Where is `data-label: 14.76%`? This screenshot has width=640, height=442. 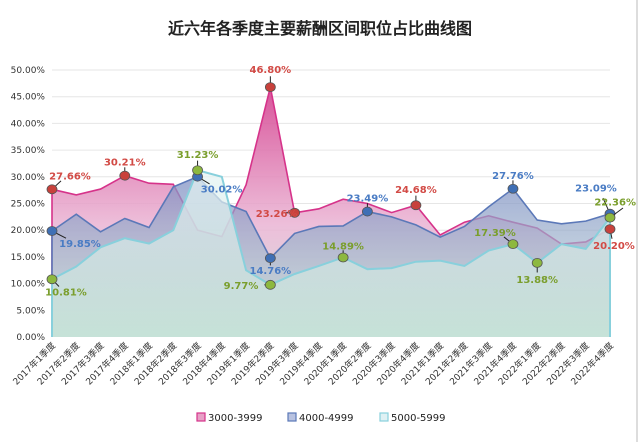
data-label: 14.76% is located at coordinates (271, 271).